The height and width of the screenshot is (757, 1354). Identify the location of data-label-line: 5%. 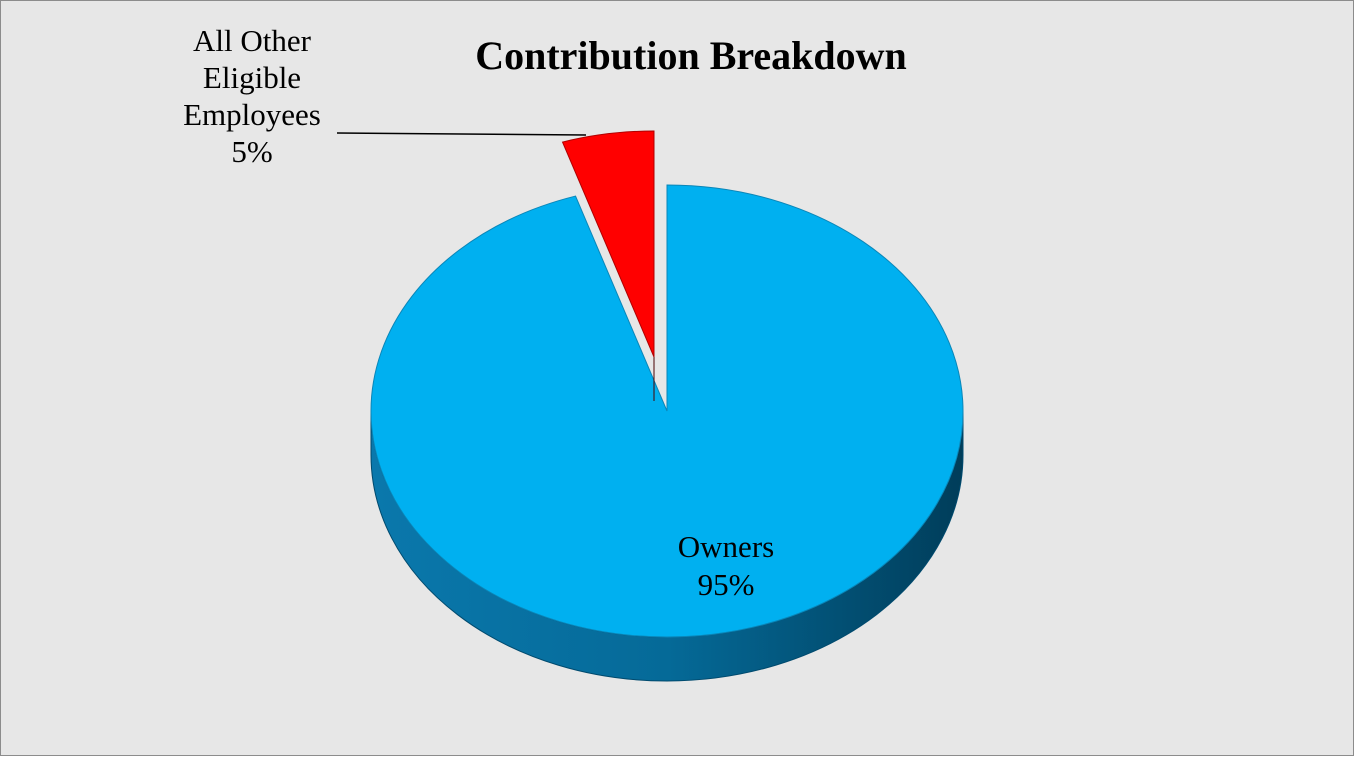
(251, 151).